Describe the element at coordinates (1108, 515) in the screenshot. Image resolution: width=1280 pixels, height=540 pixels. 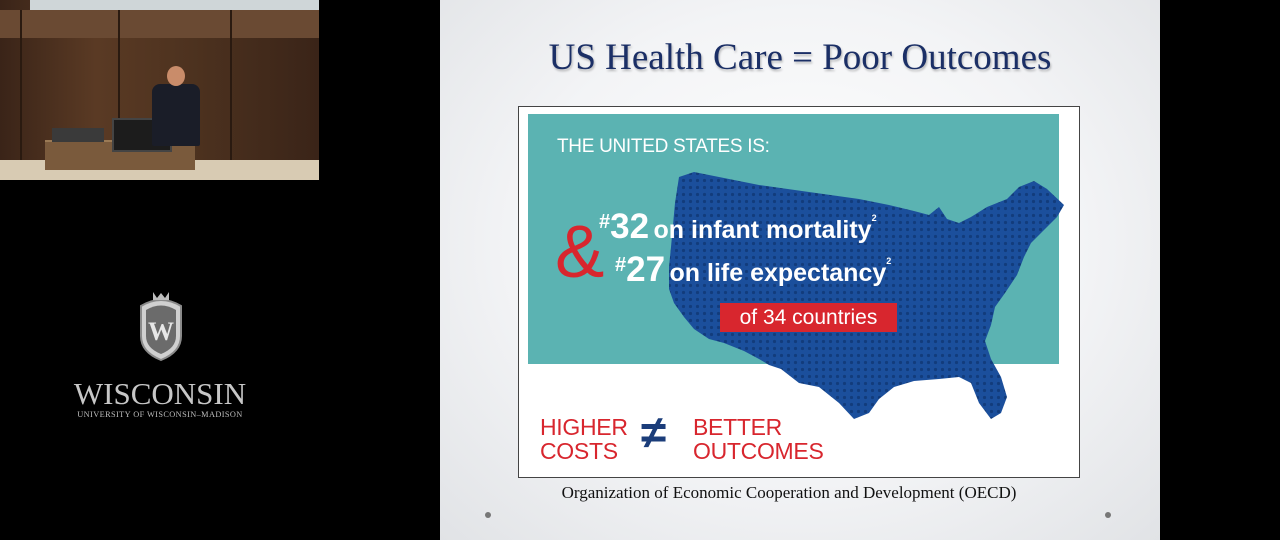
I see `slide-nav-dot-right` at that location.